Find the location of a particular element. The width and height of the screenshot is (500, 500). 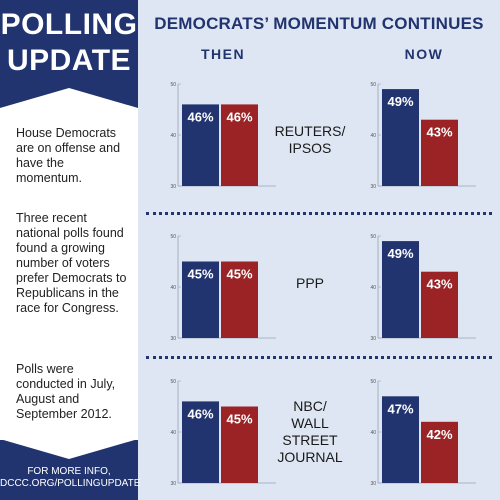

sidebar-title-line2: UPDATE is located at coordinates (69, 60).